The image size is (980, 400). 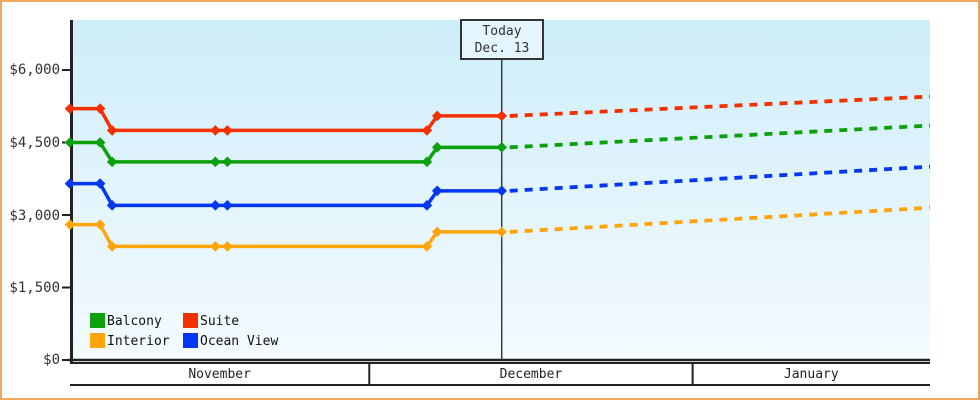 I want to click on legend-swatch-interior, so click(x=97, y=340).